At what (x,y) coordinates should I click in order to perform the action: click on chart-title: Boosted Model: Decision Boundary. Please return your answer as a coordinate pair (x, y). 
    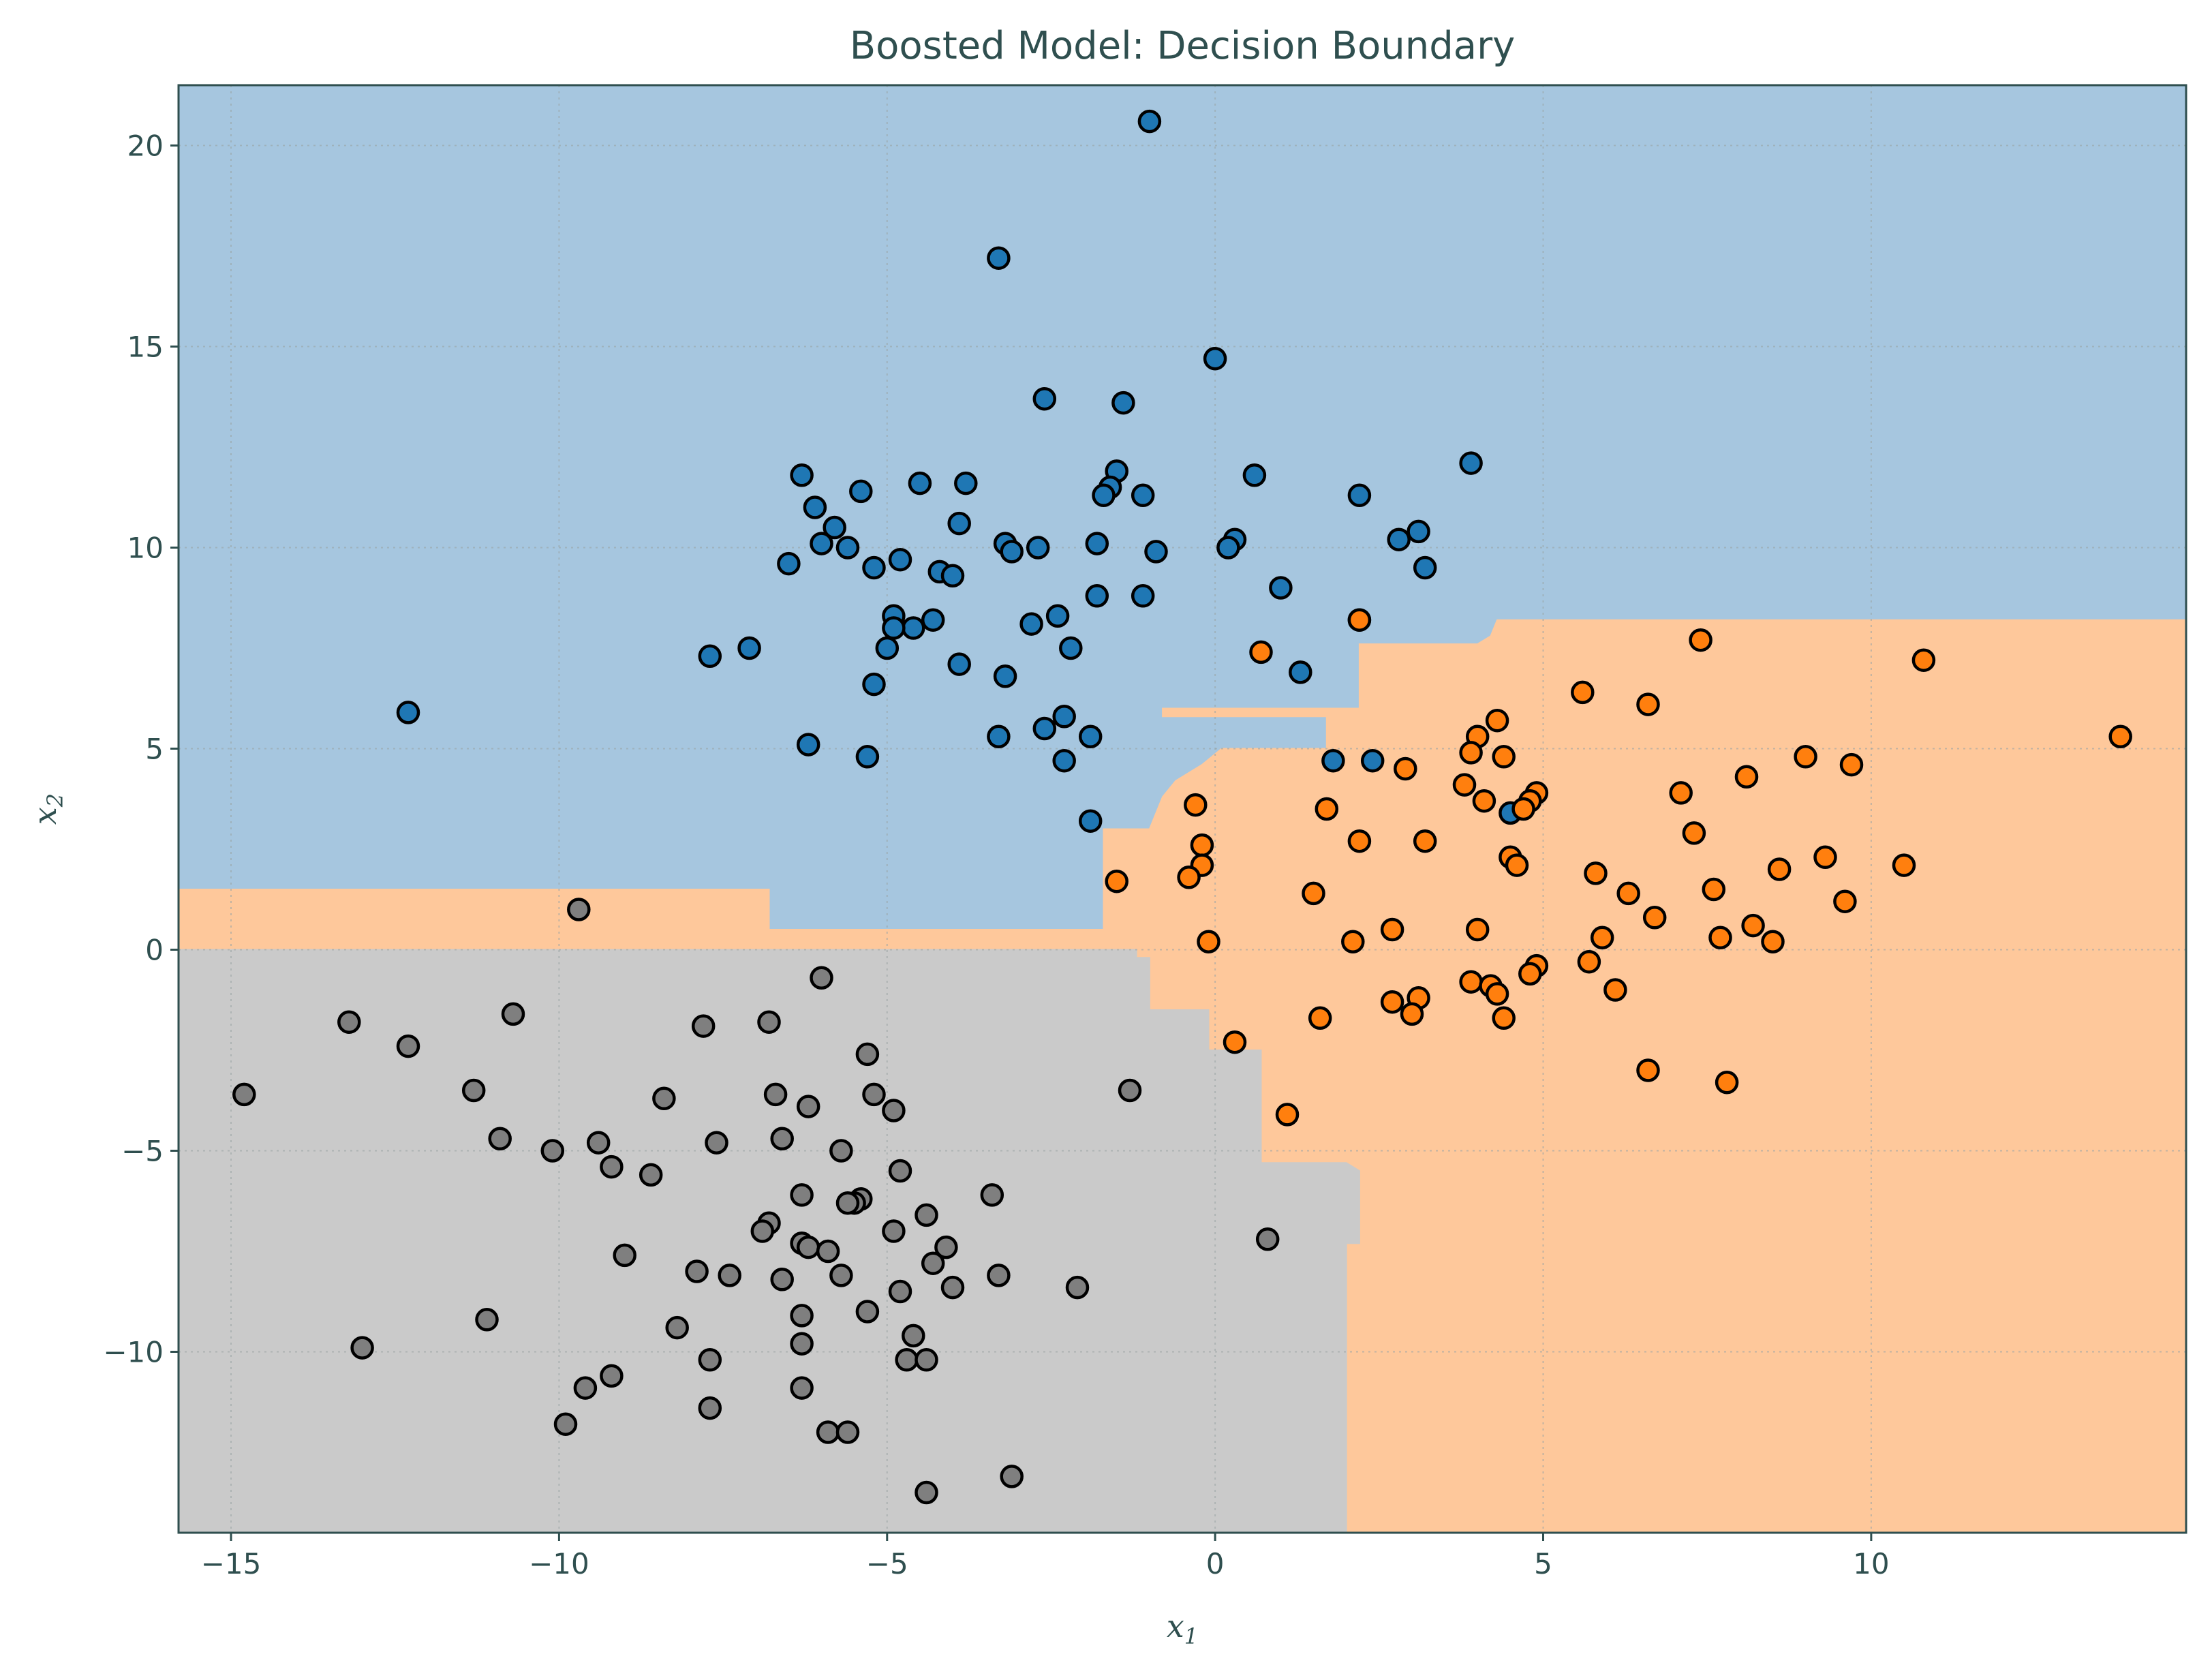
    Looking at the image, I should click on (1183, 46).